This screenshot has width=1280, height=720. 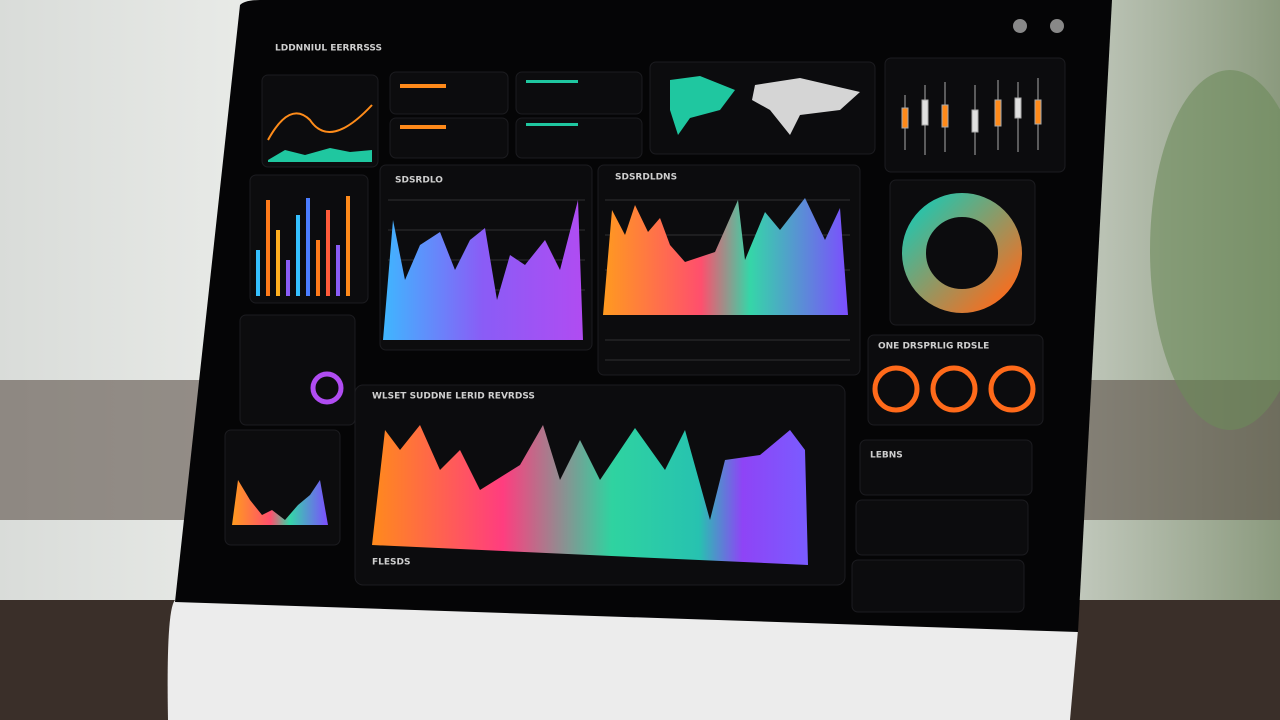 What do you see at coordinates (391, 563) in the screenshot?
I see `panel-footer: FLESDS` at bounding box center [391, 563].